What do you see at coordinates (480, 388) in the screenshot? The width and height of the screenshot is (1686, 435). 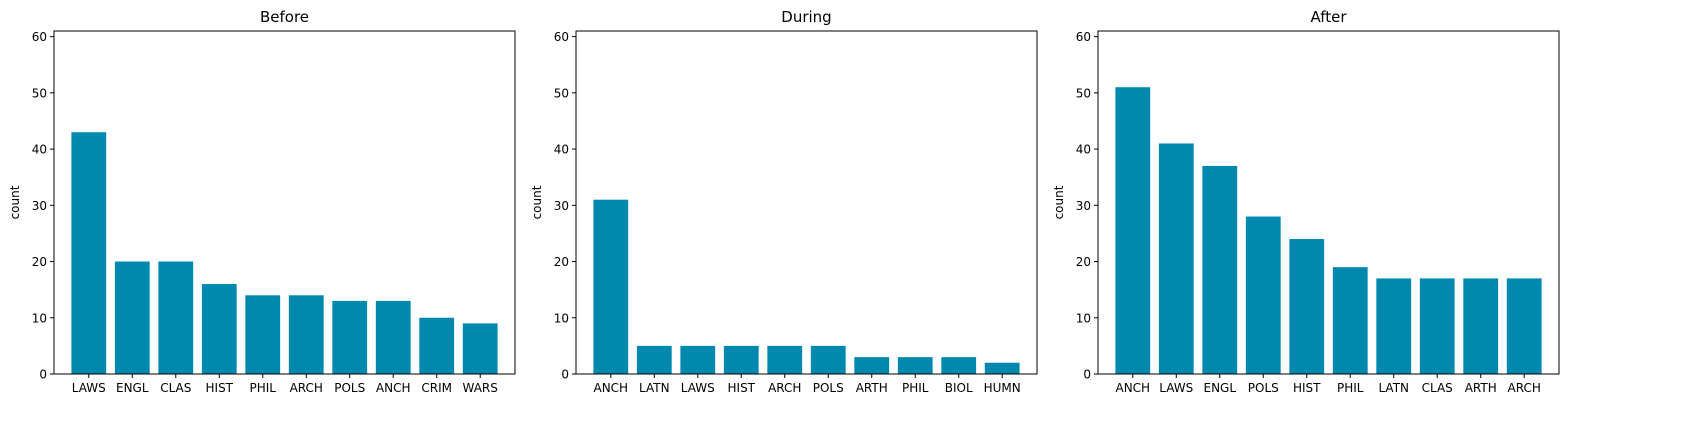 I see `x-tick-label: WARS` at bounding box center [480, 388].